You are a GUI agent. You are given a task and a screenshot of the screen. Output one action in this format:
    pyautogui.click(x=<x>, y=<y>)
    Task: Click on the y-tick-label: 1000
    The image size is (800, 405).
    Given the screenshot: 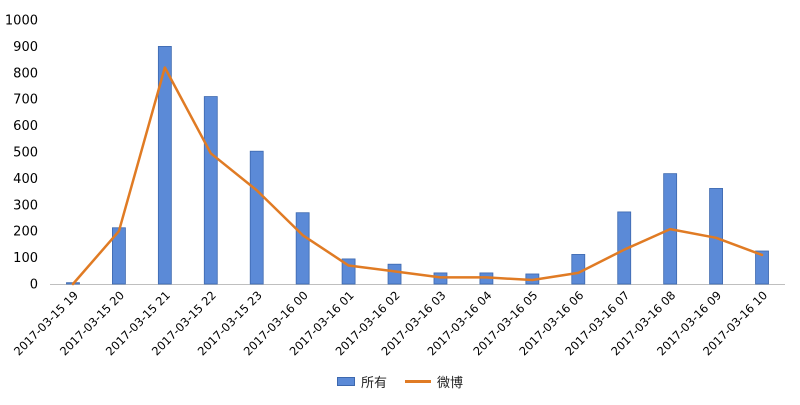 What is the action you would take?
    pyautogui.click(x=21, y=21)
    